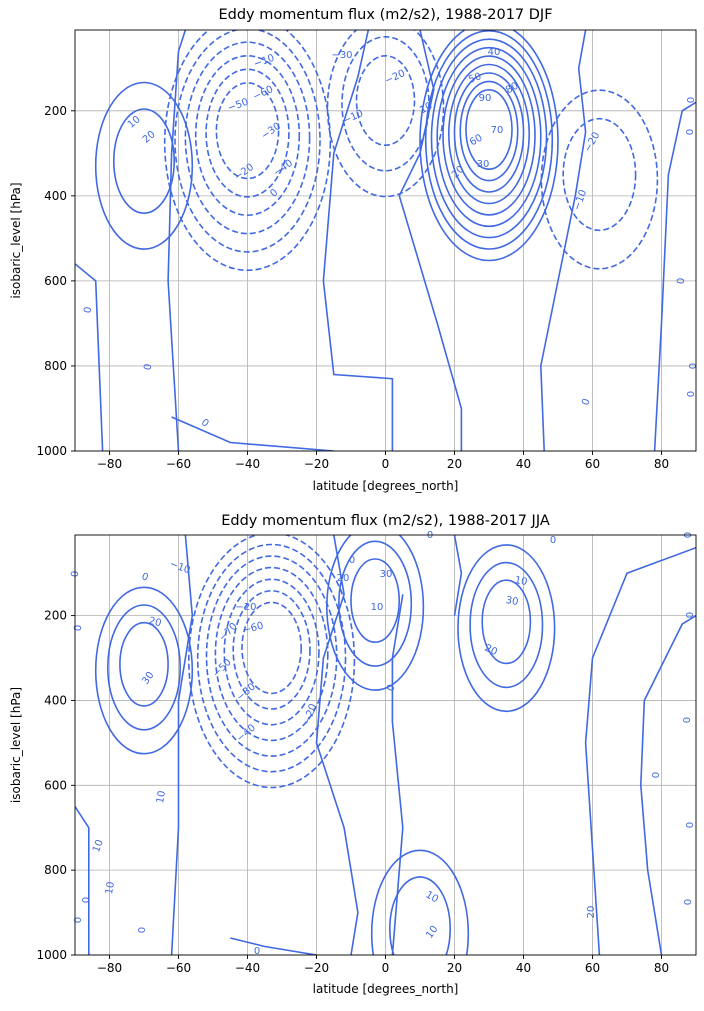 The height and width of the screenshot is (1011, 704). I want to click on contour-label: 90, so click(485, 98).